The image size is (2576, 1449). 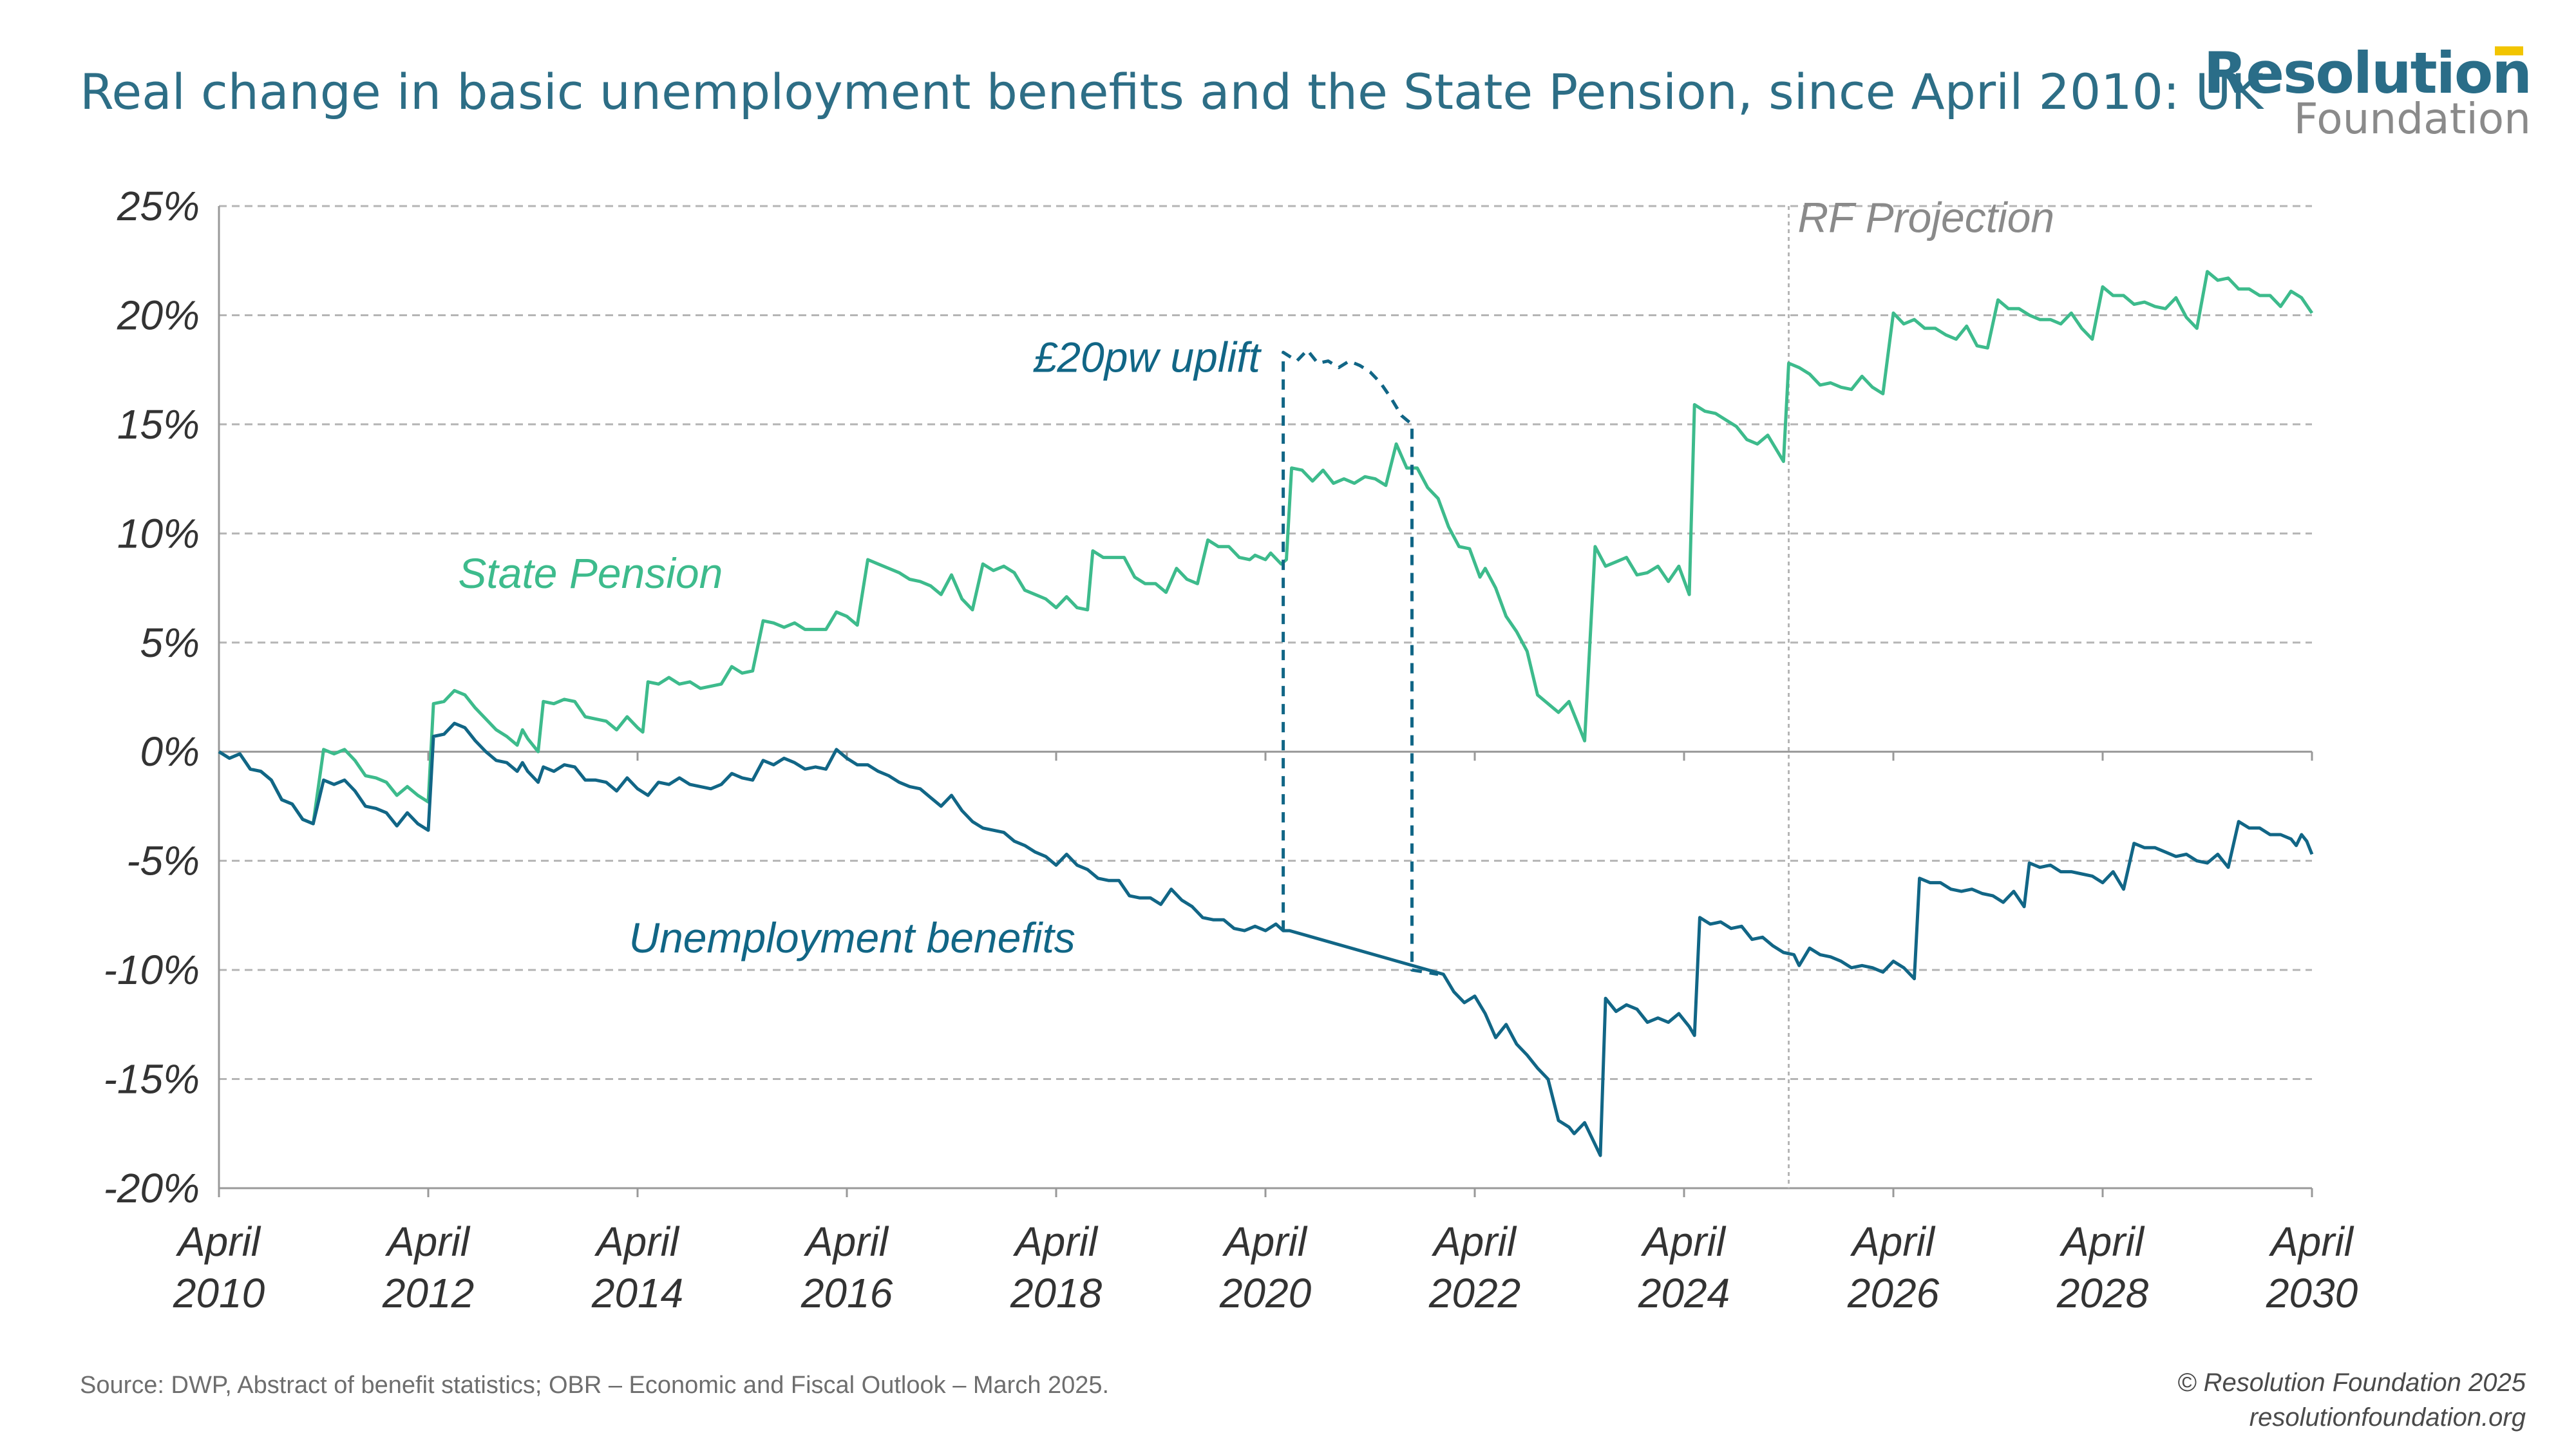 What do you see at coordinates (2388, 1417) in the screenshot?
I see `website-link: resolutionfoundation.org` at bounding box center [2388, 1417].